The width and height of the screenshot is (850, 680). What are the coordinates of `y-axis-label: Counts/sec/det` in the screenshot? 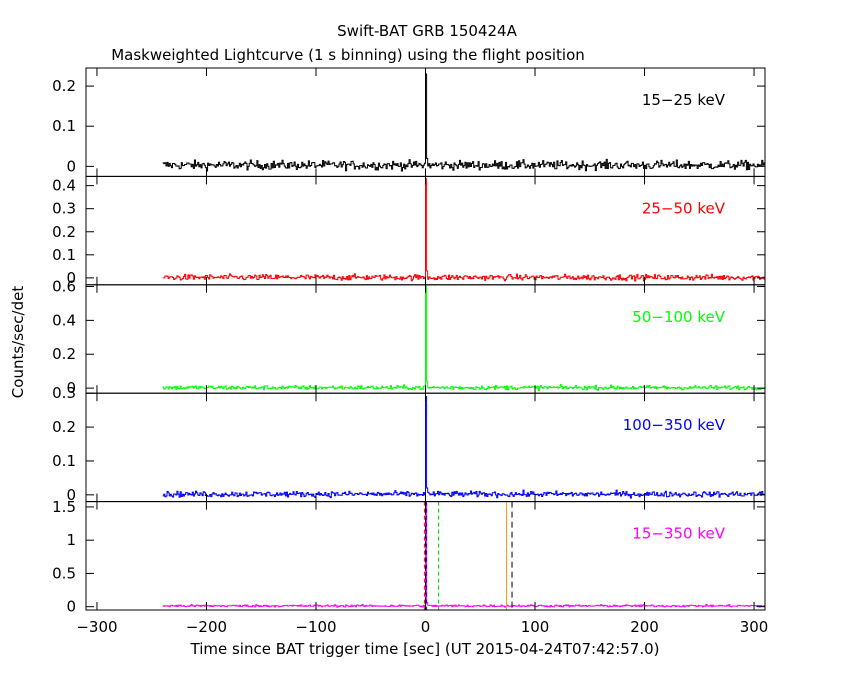 It's located at (18, 342).